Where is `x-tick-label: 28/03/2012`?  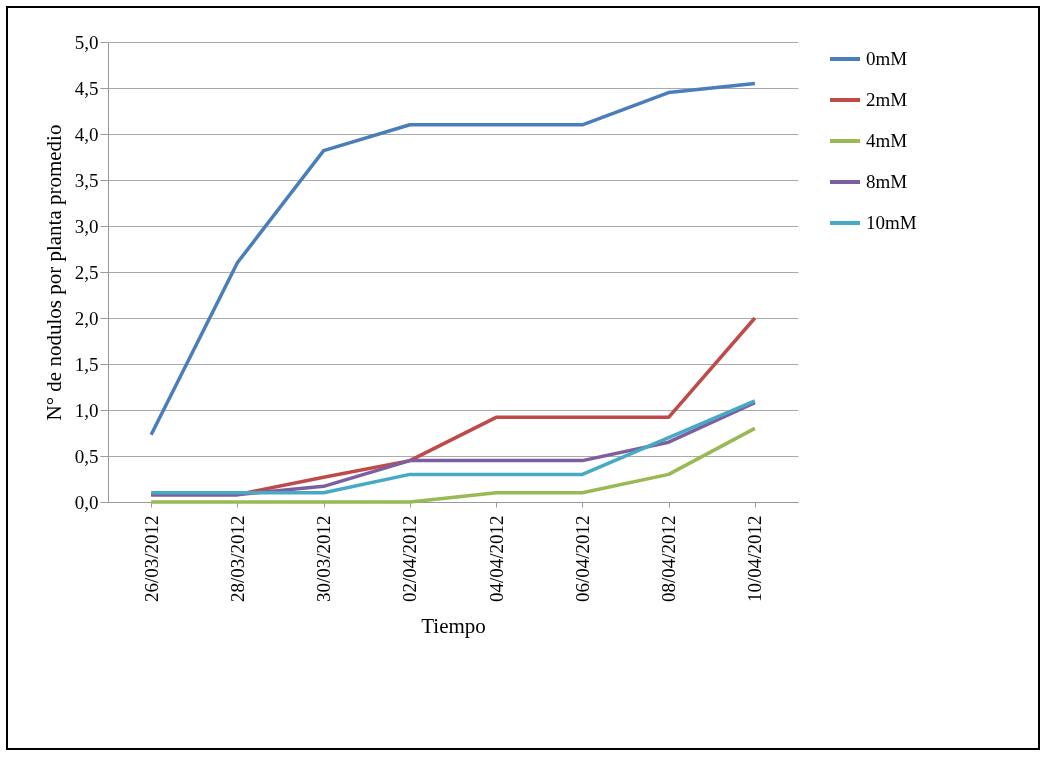 x-tick-label: 28/03/2012 is located at coordinates (237, 559).